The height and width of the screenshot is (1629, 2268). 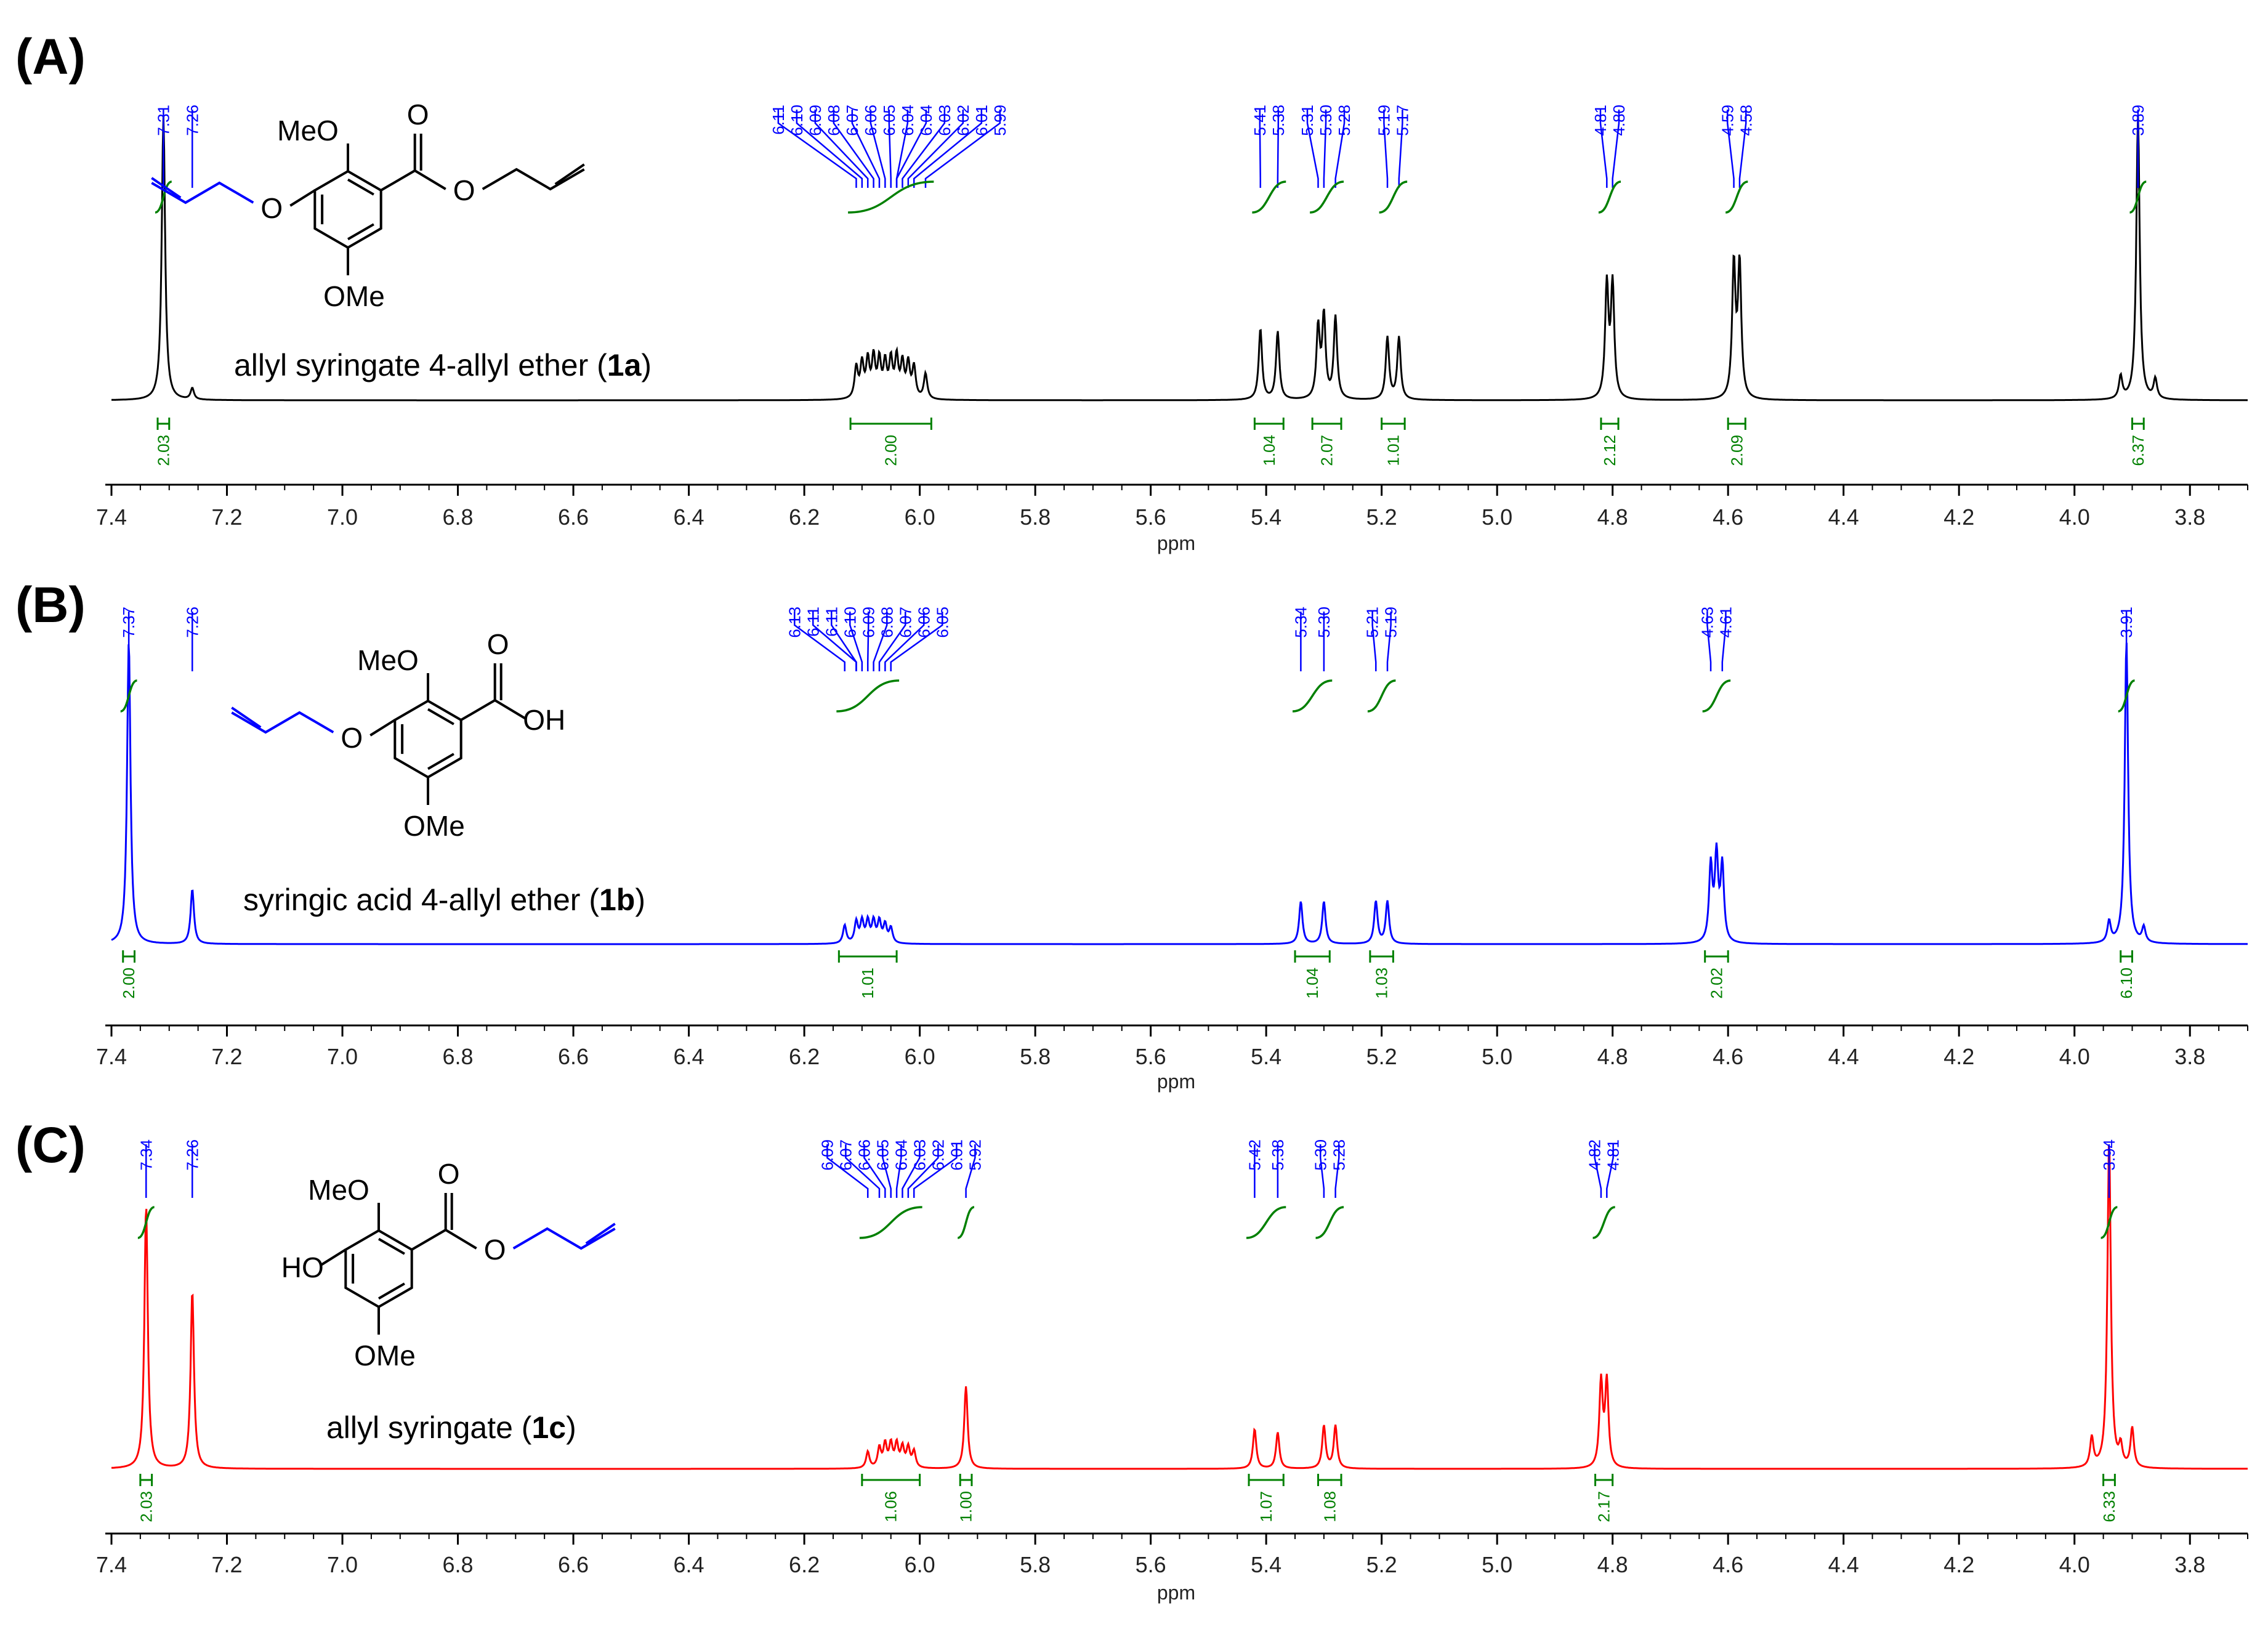 What do you see at coordinates (1382, 983) in the screenshot?
I see `integral-value: 1.03` at bounding box center [1382, 983].